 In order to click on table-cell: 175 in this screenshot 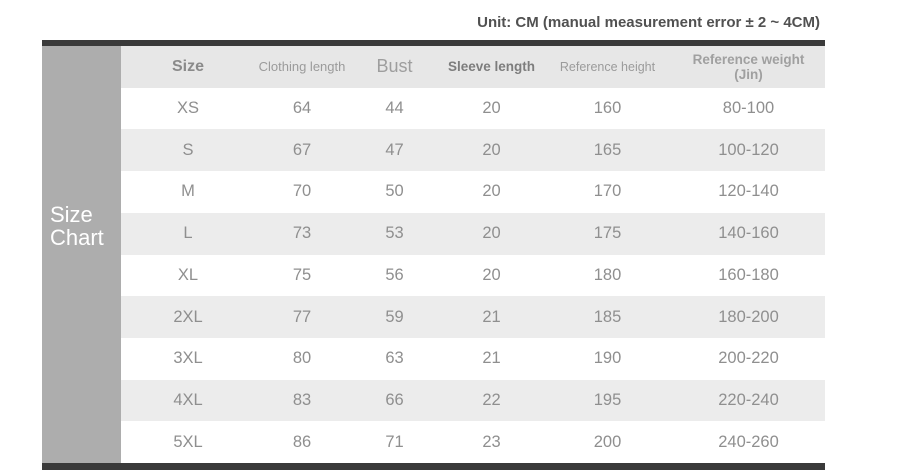, I will do `click(607, 233)`.